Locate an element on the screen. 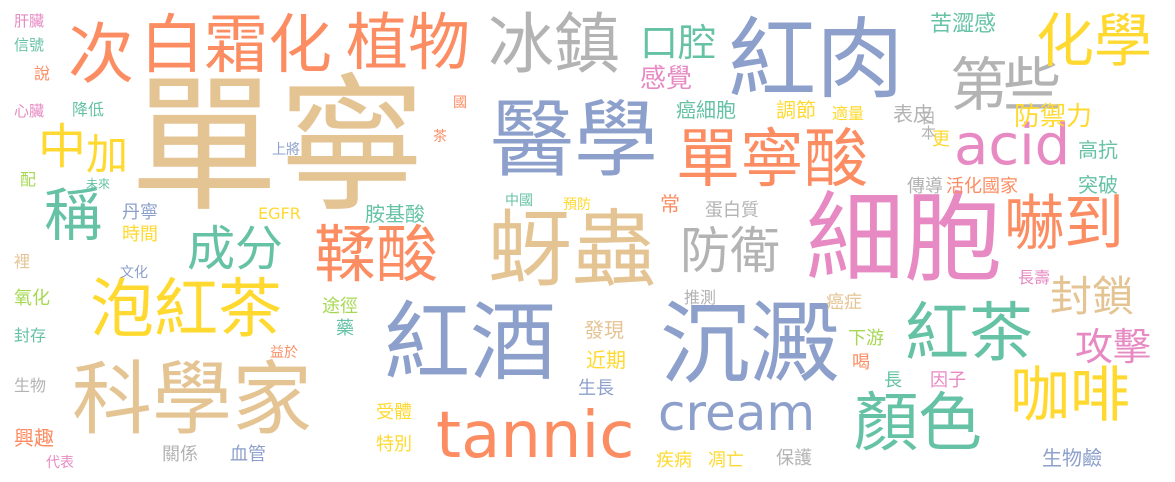 Image resolution: width=1175 pixels, height=482 pixels. cloud-word: 單寧 is located at coordinates (278, 146).